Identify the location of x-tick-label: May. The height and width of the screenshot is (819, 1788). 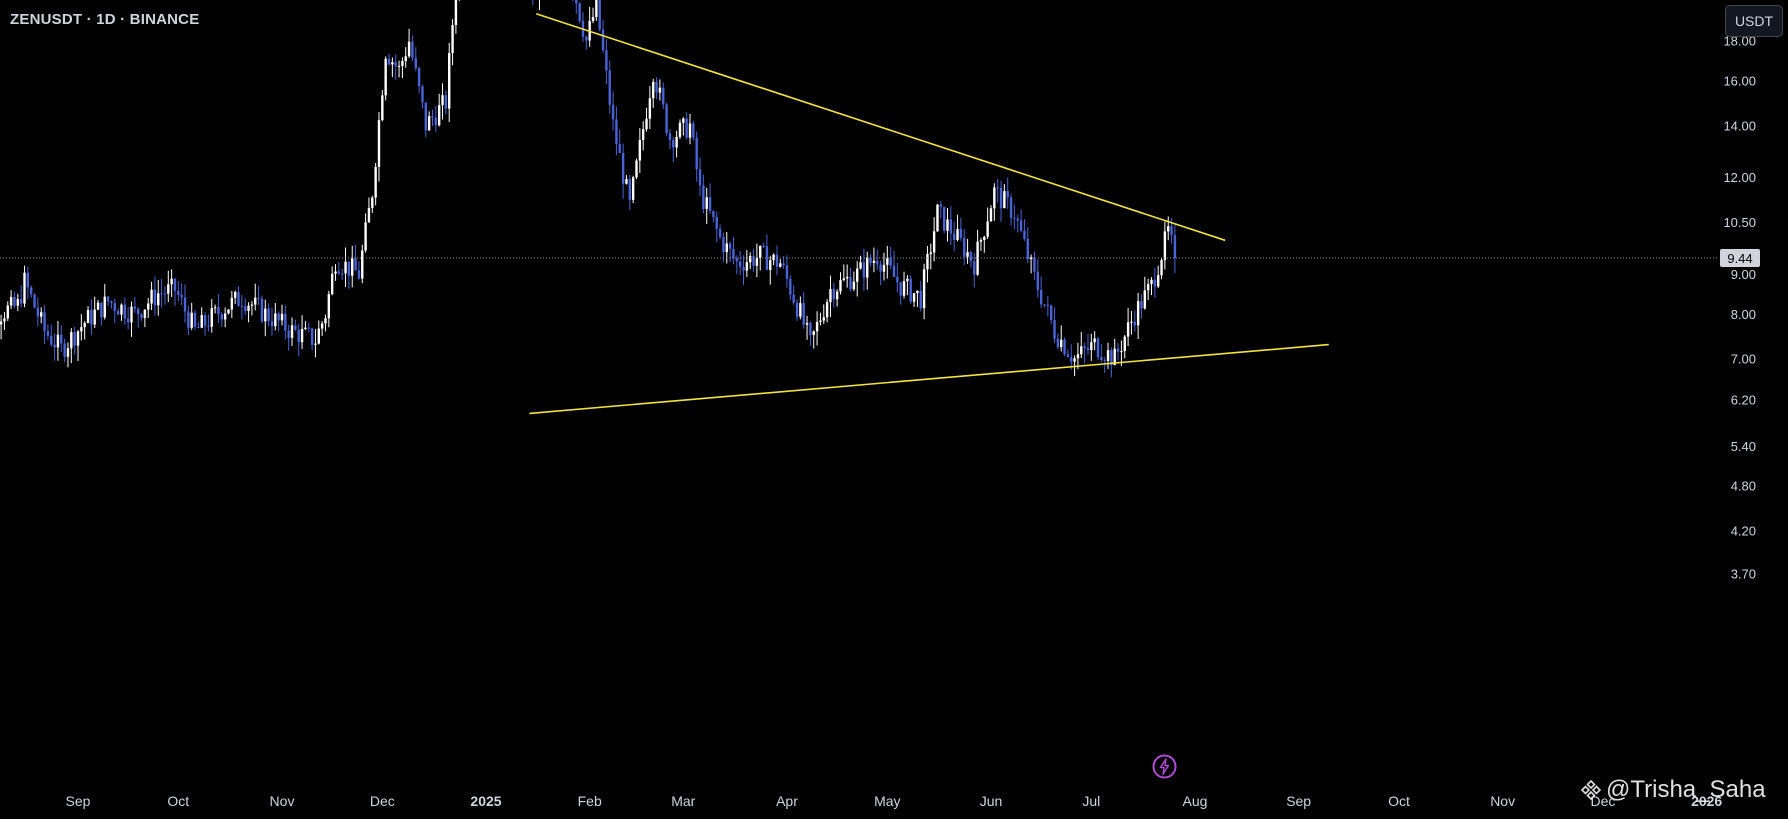
(887, 801).